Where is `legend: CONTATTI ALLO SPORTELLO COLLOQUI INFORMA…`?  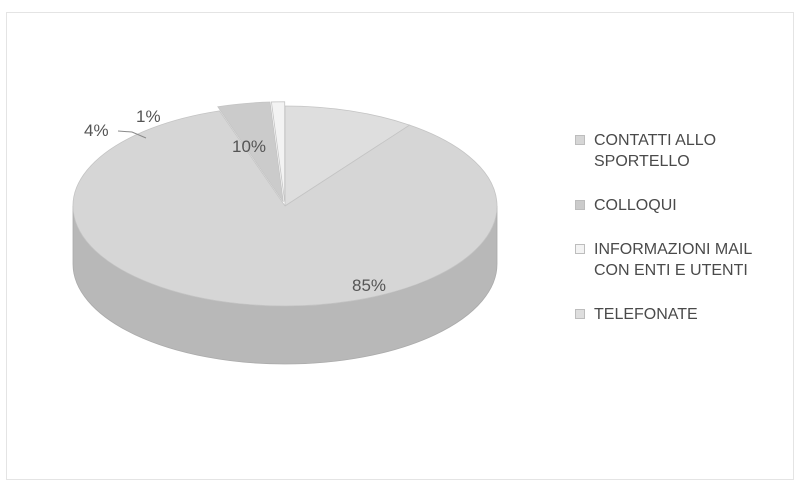
legend: CONTATTI ALLO SPORTELLO COLLOQUI INFORMA… is located at coordinates (682, 239).